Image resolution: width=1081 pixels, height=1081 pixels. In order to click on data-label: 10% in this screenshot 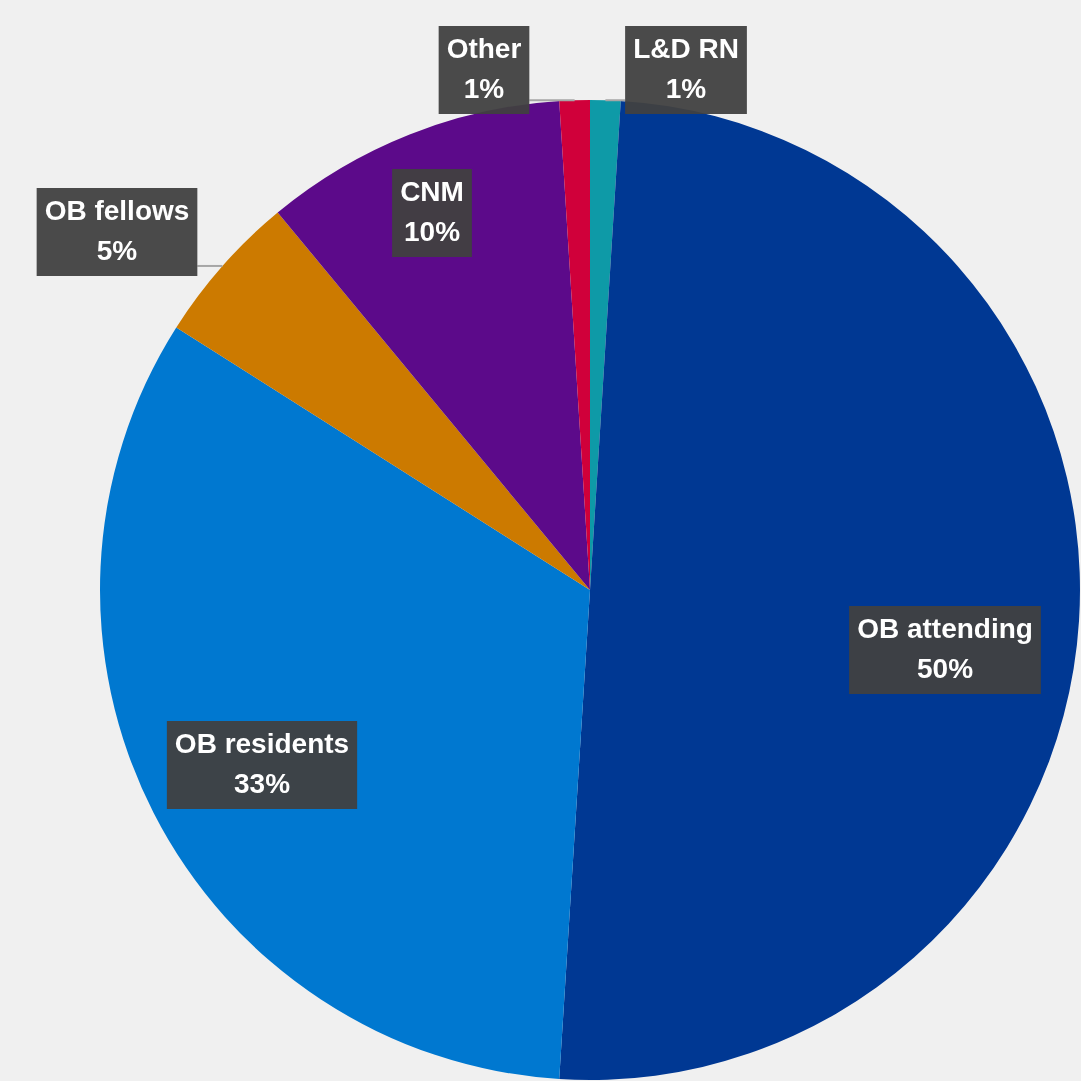, I will do `click(432, 231)`.